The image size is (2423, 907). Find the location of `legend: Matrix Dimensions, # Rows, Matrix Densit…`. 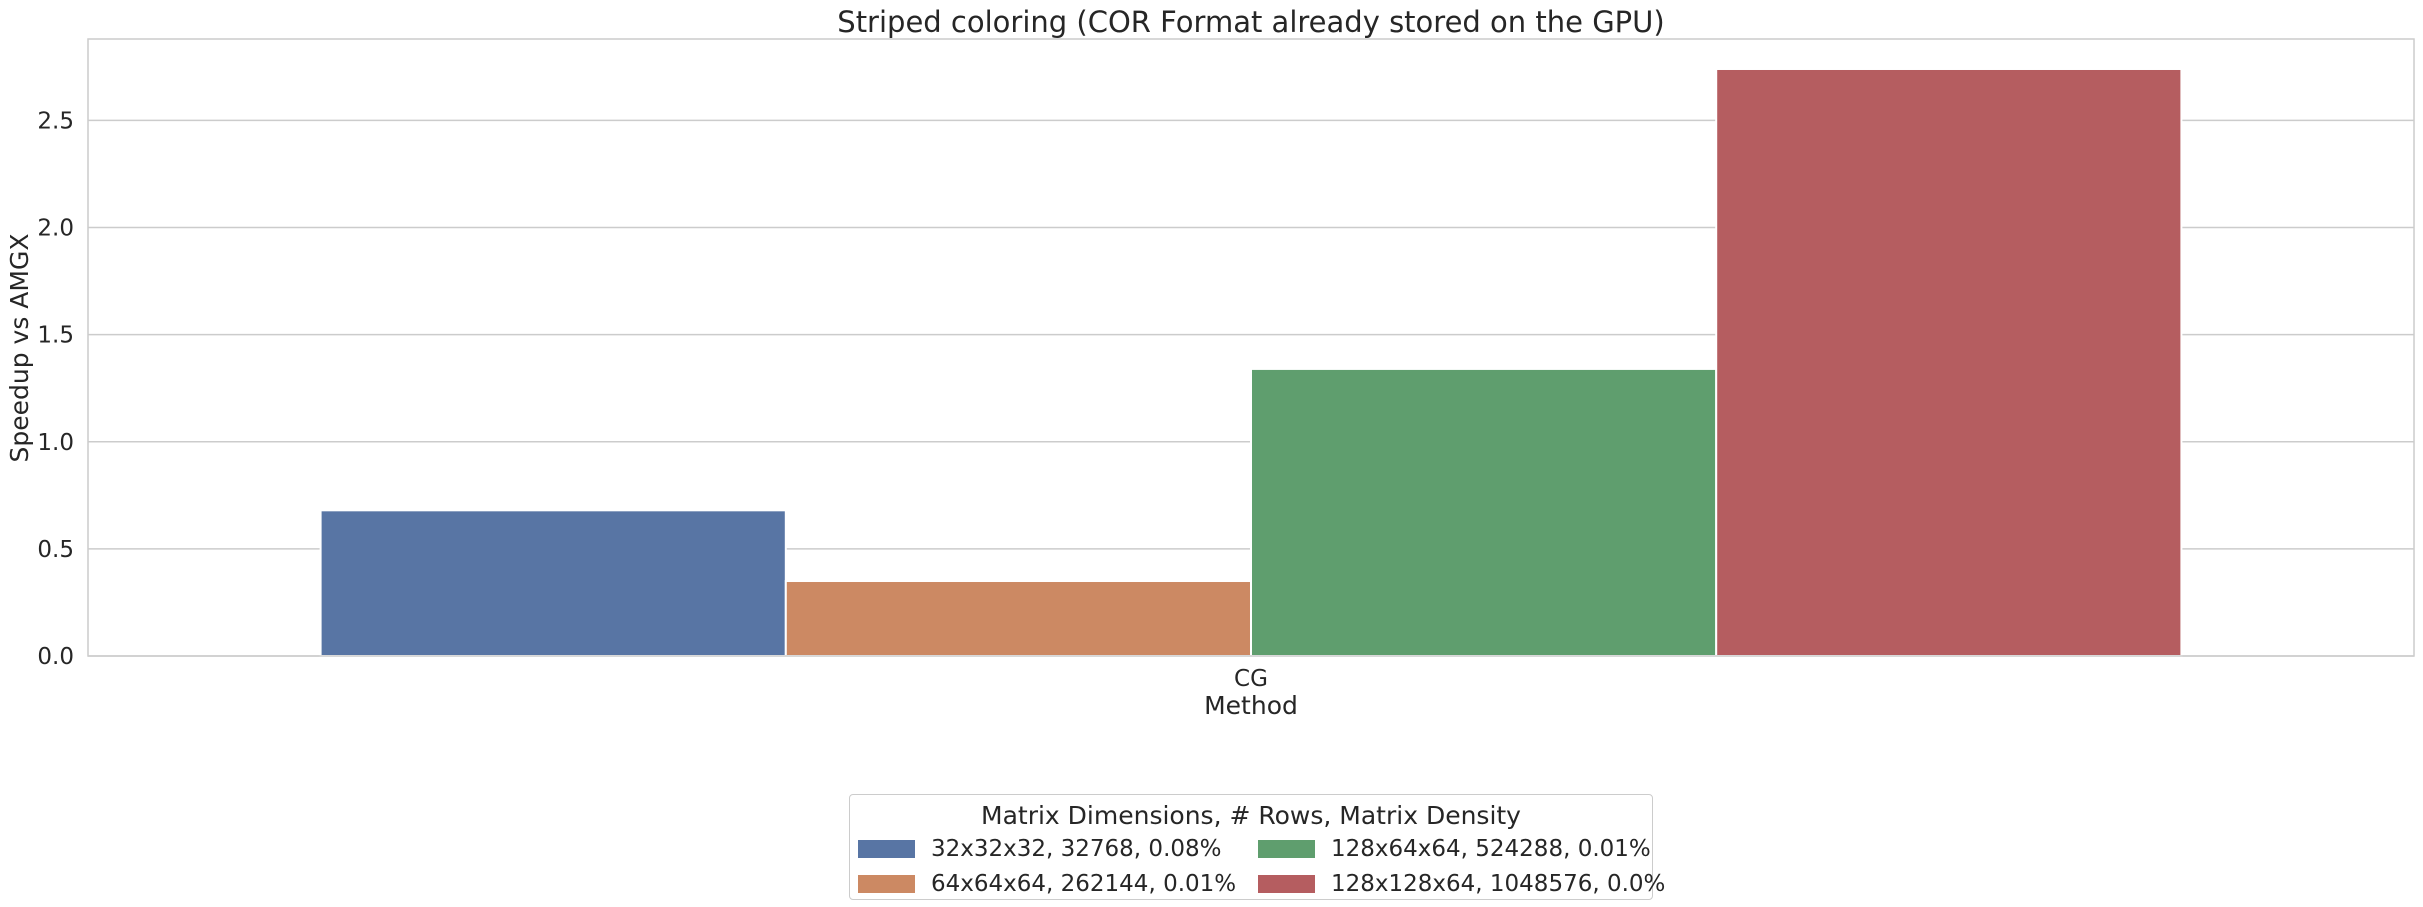

legend: Matrix Dimensions, # Rows, Matrix Densit… is located at coordinates (1257, 847).